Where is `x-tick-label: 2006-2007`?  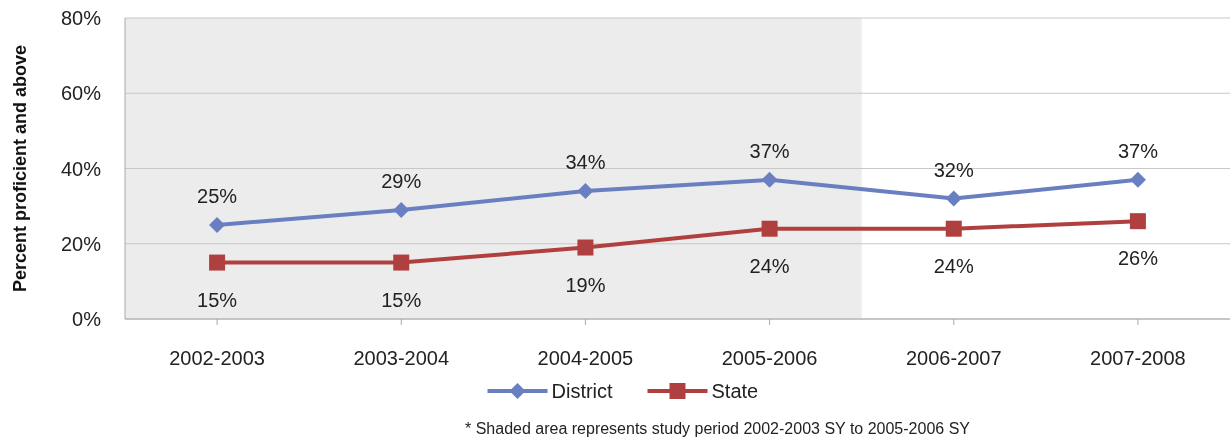 x-tick-label: 2006-2007 is located at coordinates (953, 358).